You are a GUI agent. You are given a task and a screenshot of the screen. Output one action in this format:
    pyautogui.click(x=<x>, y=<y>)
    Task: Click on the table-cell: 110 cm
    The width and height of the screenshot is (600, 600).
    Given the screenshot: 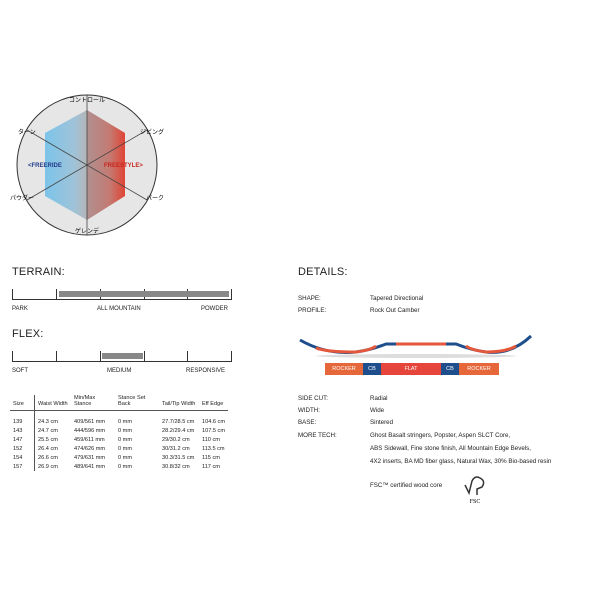 What is the action you would take?
    pyautogui.click(x=211, y=439)
    